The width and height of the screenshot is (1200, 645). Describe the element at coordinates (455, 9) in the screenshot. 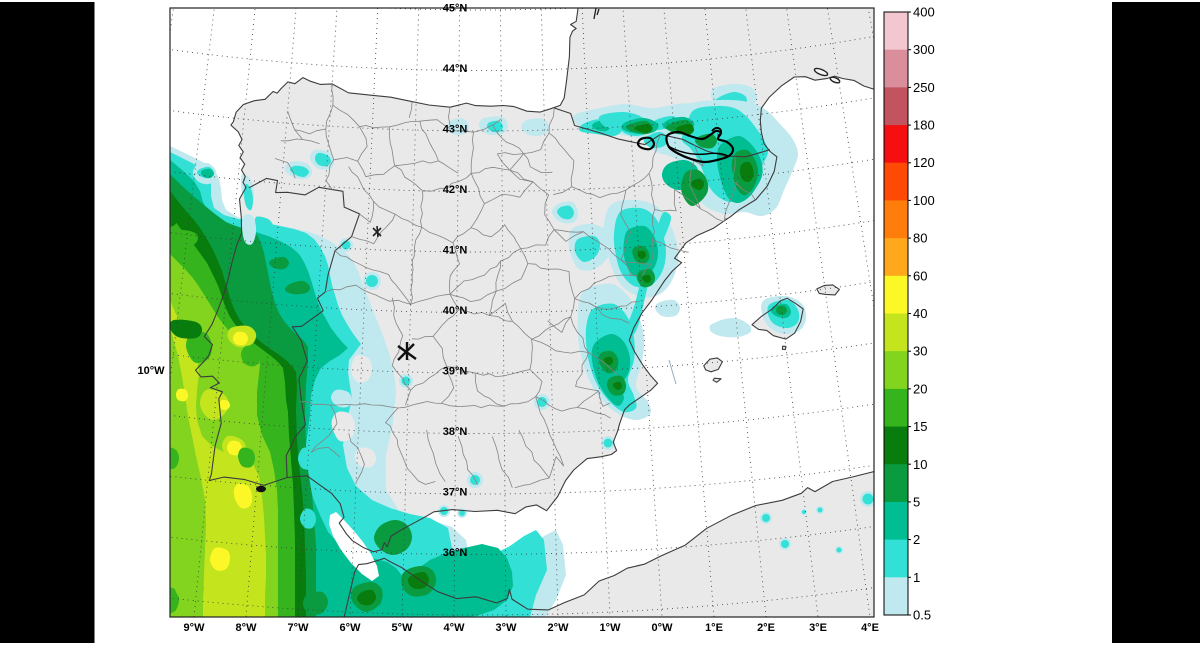

I see `svg-text: 45°N` at that location.